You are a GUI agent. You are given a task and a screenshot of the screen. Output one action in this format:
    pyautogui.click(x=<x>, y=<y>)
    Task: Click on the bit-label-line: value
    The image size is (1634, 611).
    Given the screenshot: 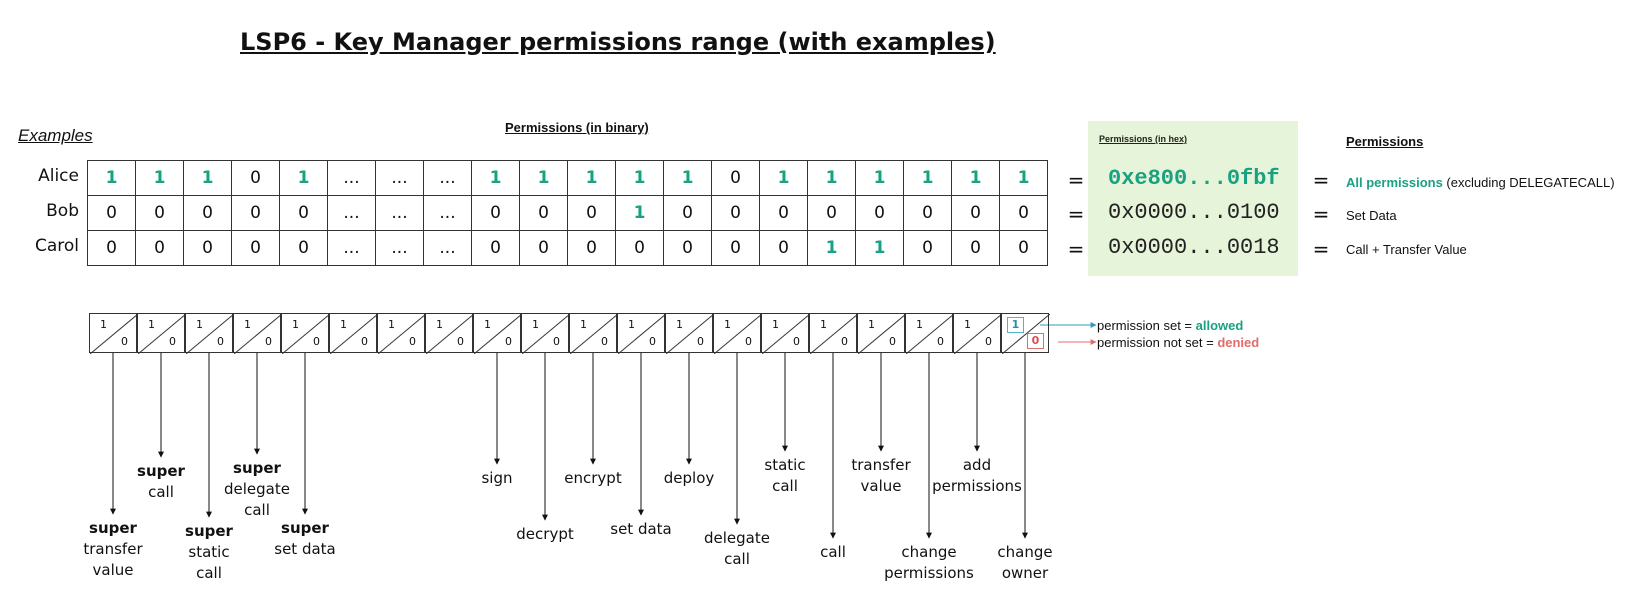 What is the action you would take?
    pyautogui.click(x=881, y=486)
    